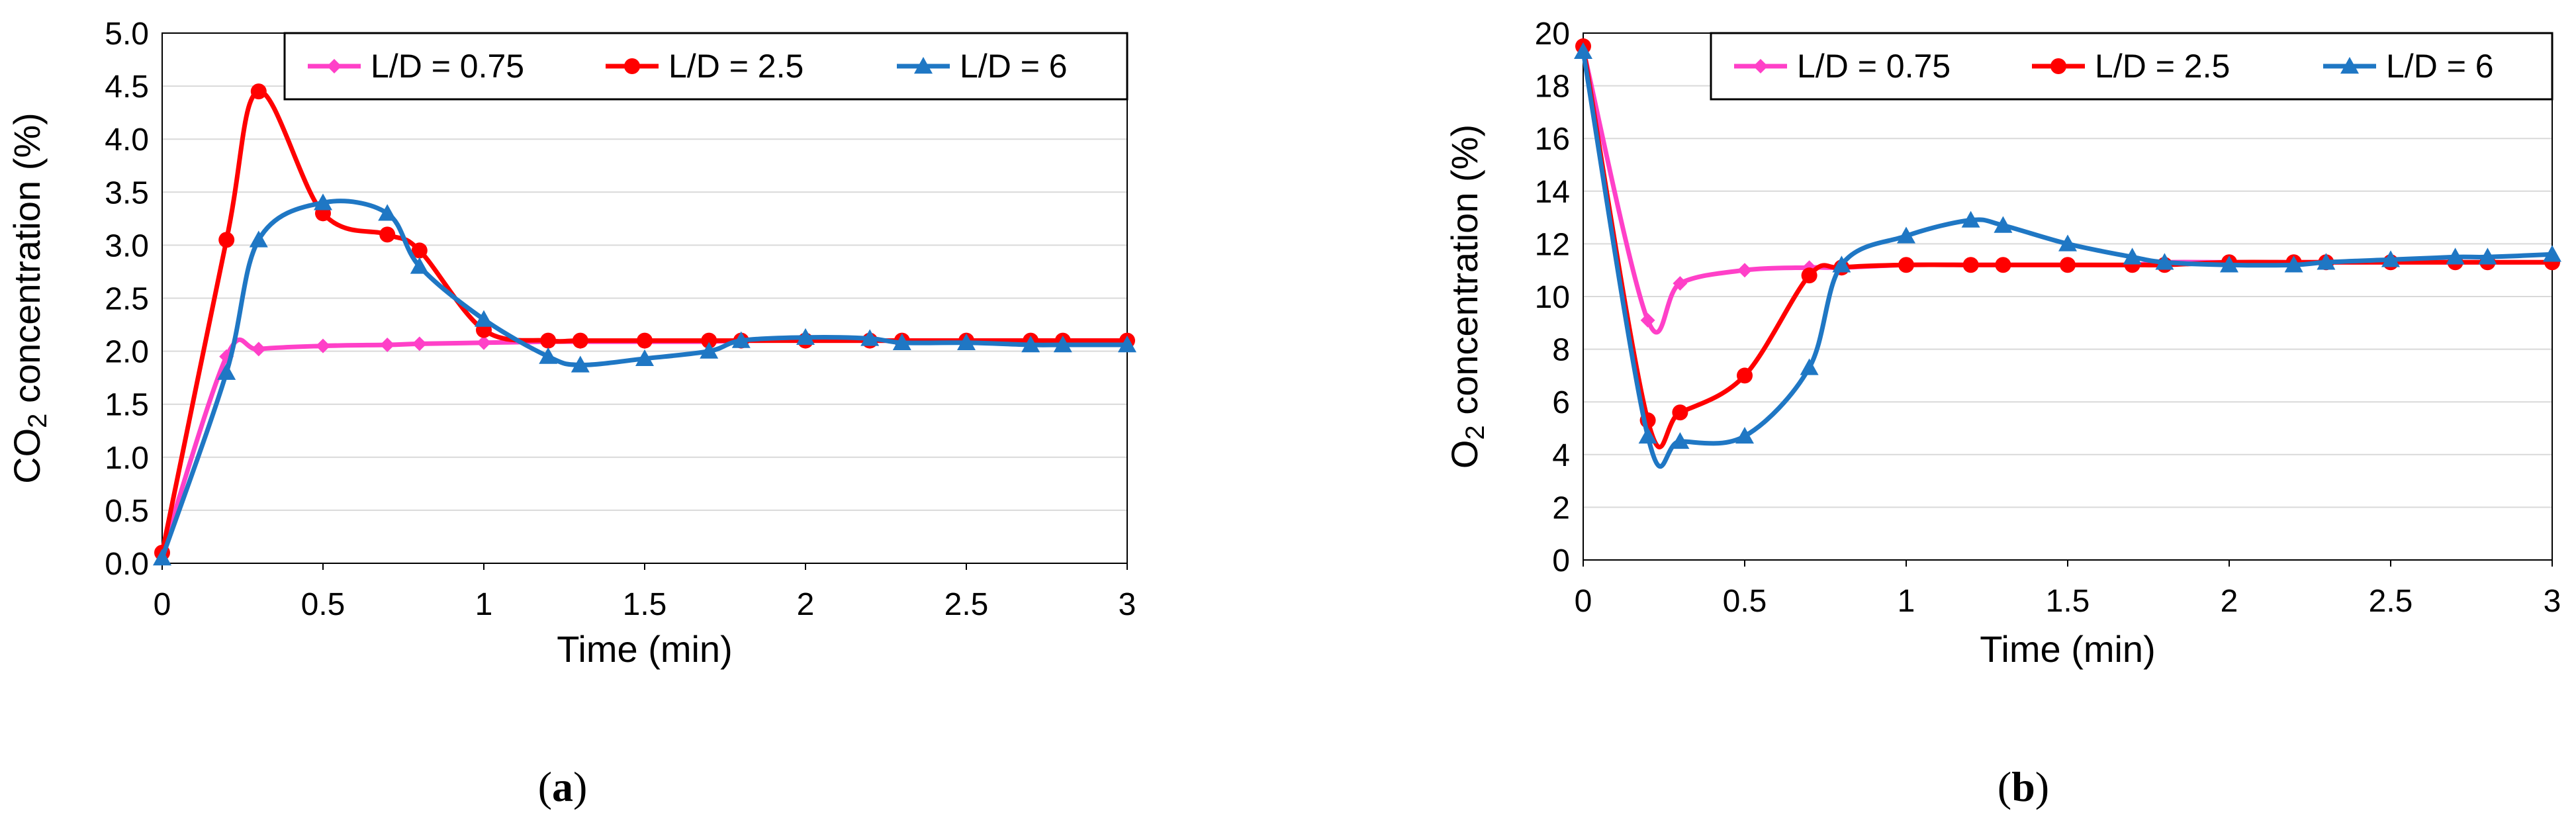  I want to click on caption-letter: b, so click(2023, 786).